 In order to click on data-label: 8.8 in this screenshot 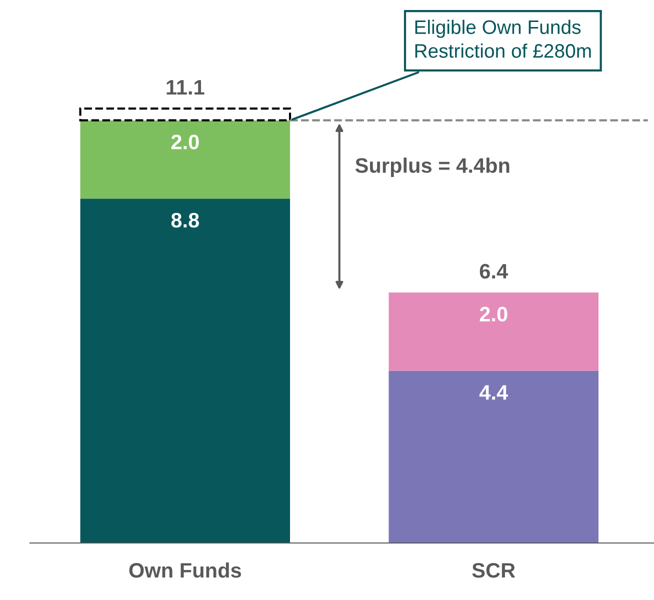, I will do `click(185, 220)`.